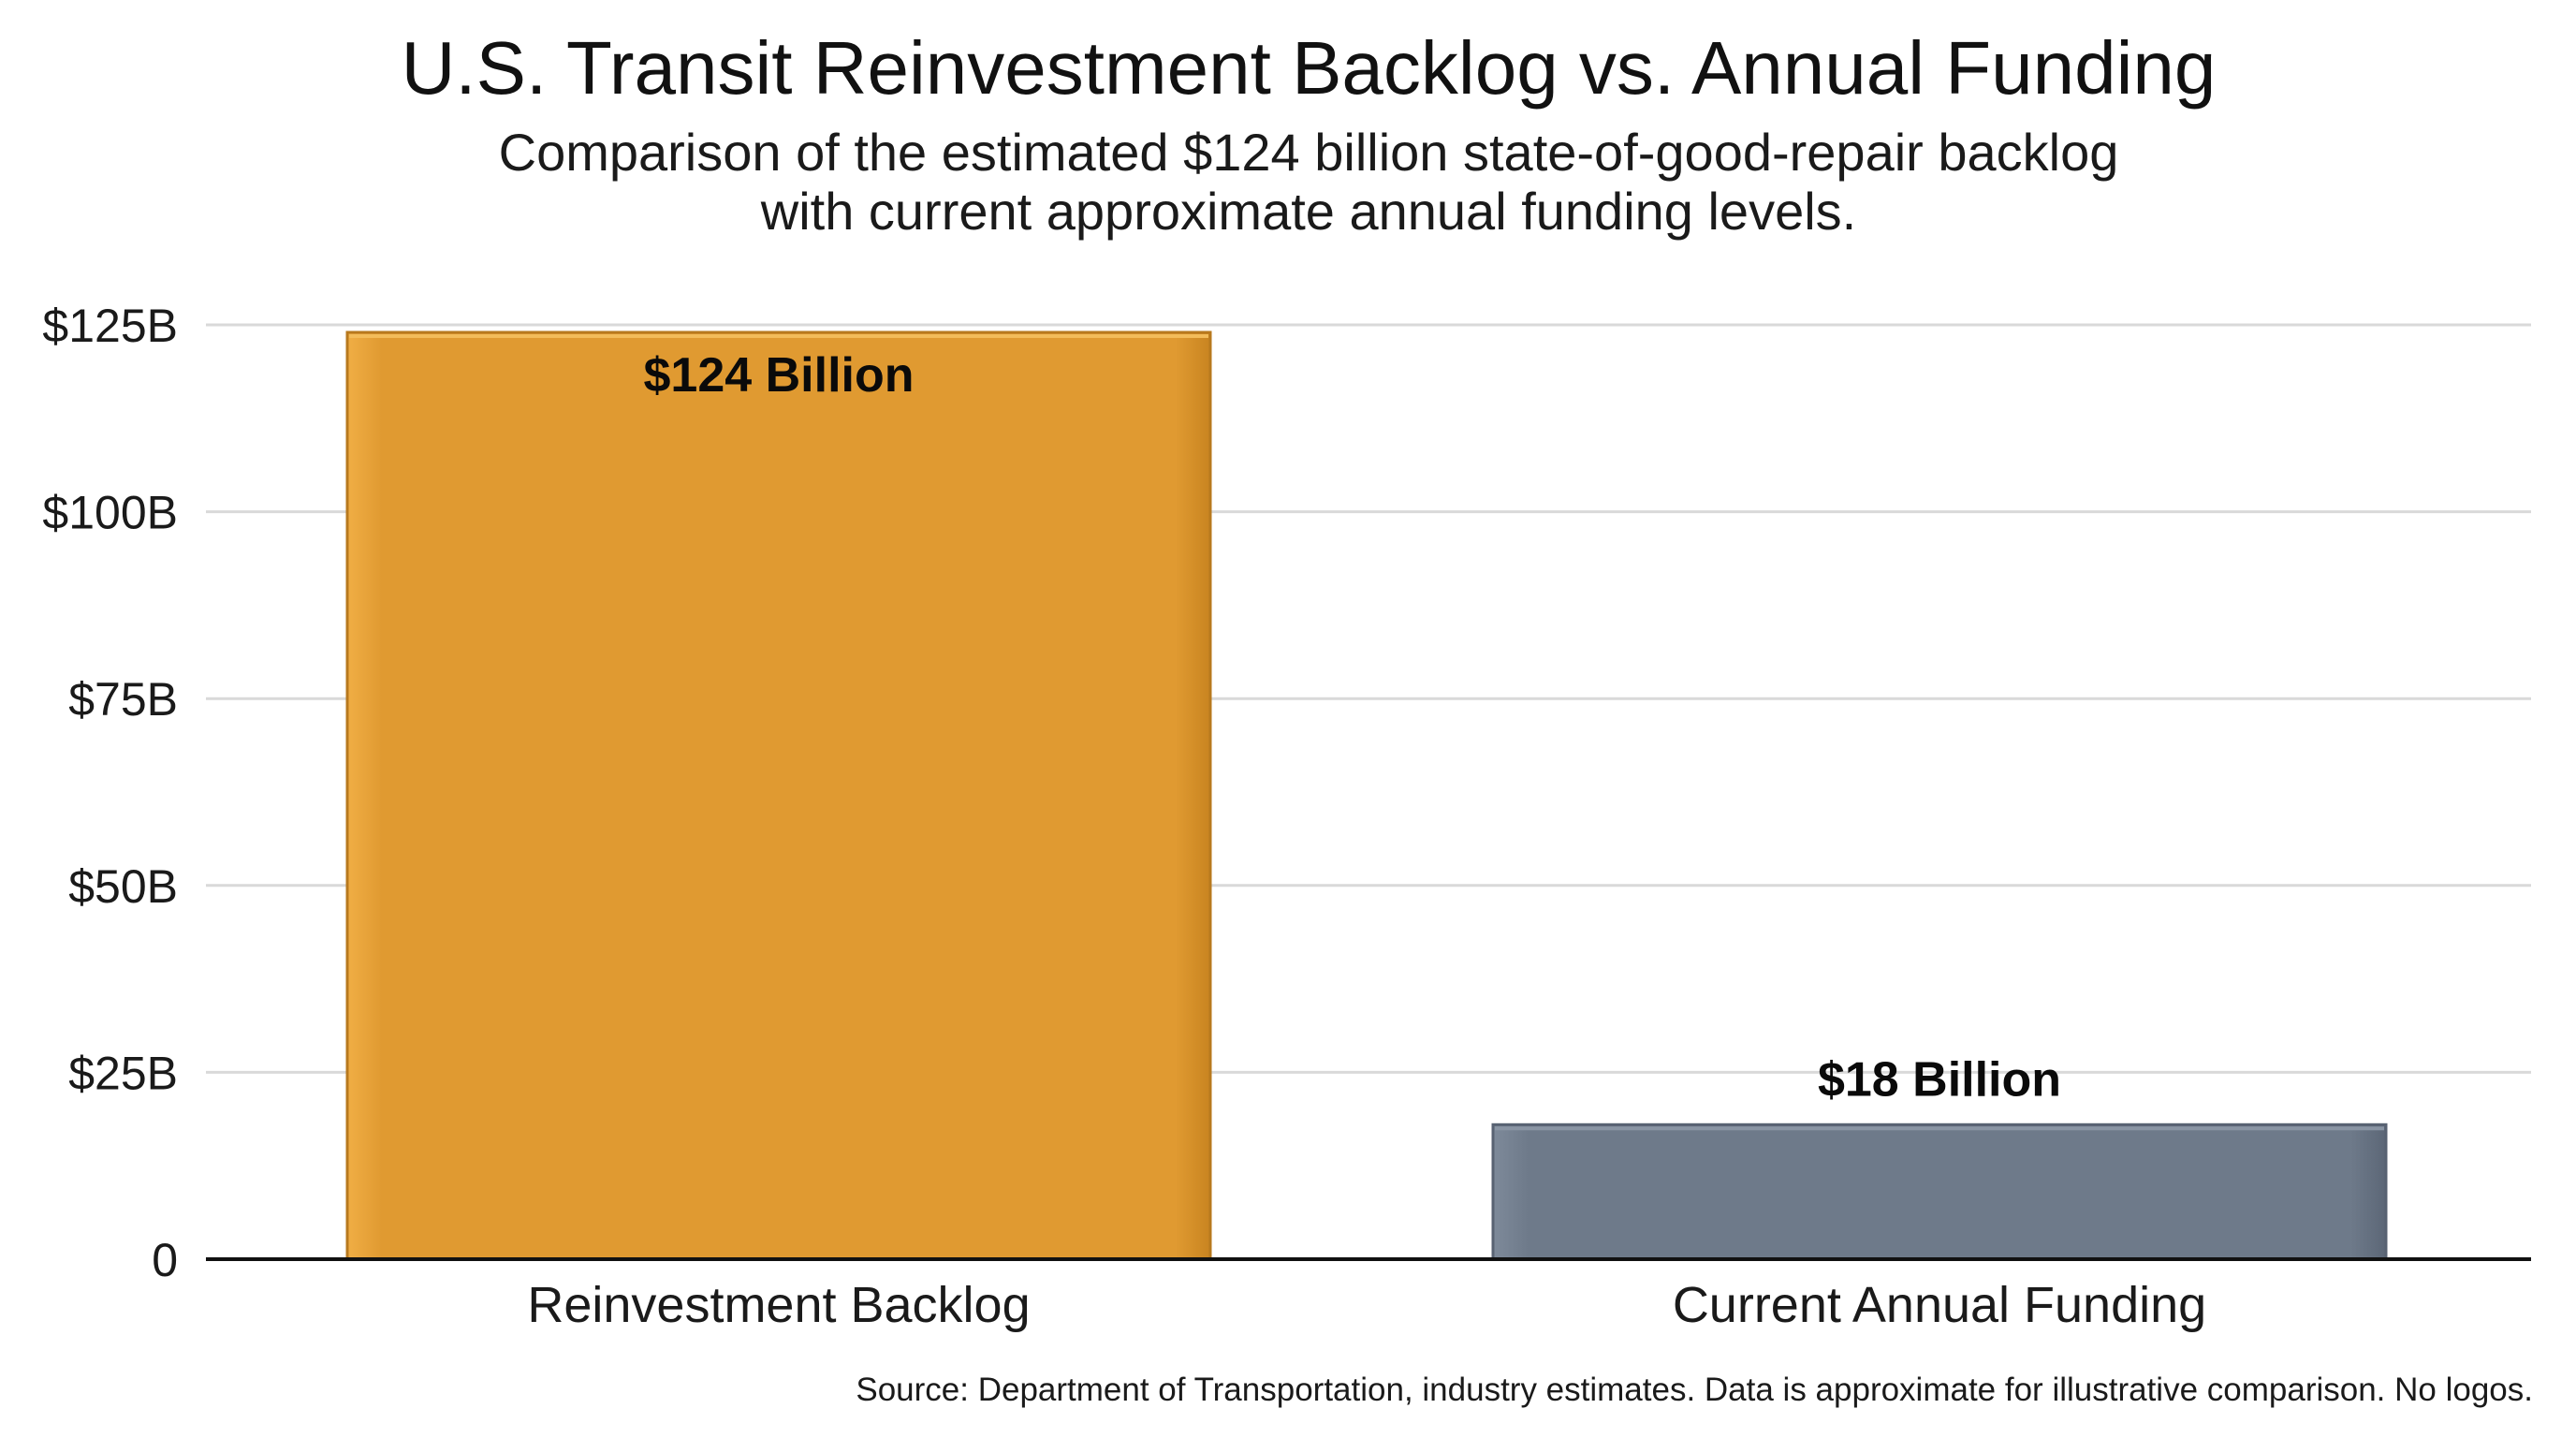 The width and height of the screenshot is (2576, 1438). Describe the element at coordinates (123, 699) in the screenshot. I see `y-tick-label: $75B` at that location.